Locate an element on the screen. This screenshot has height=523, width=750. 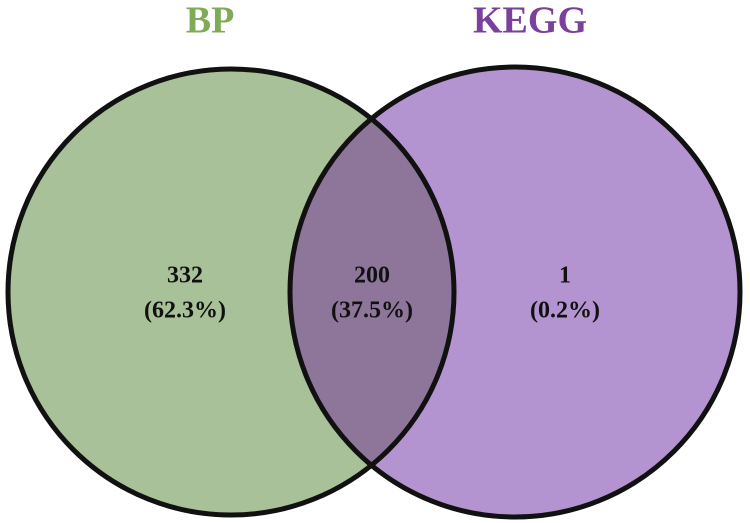
region-percent: (0.2%) is located at coordinates (565, 311).